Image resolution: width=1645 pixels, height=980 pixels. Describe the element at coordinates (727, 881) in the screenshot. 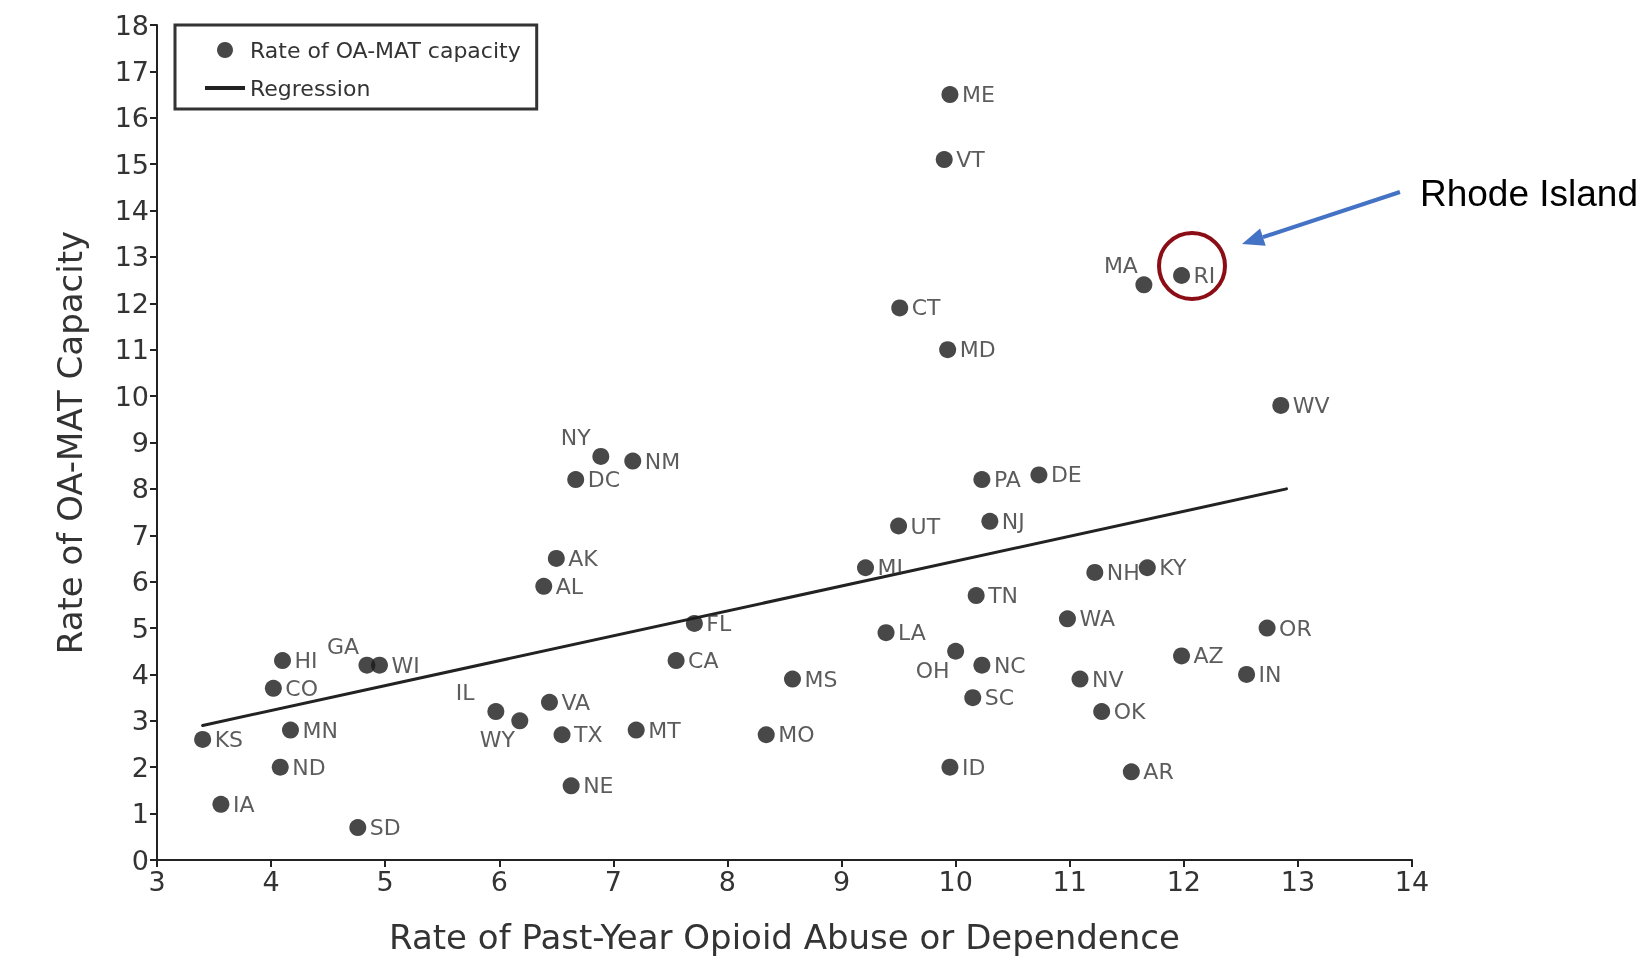

I see `x-tick-label: 8` at that location.